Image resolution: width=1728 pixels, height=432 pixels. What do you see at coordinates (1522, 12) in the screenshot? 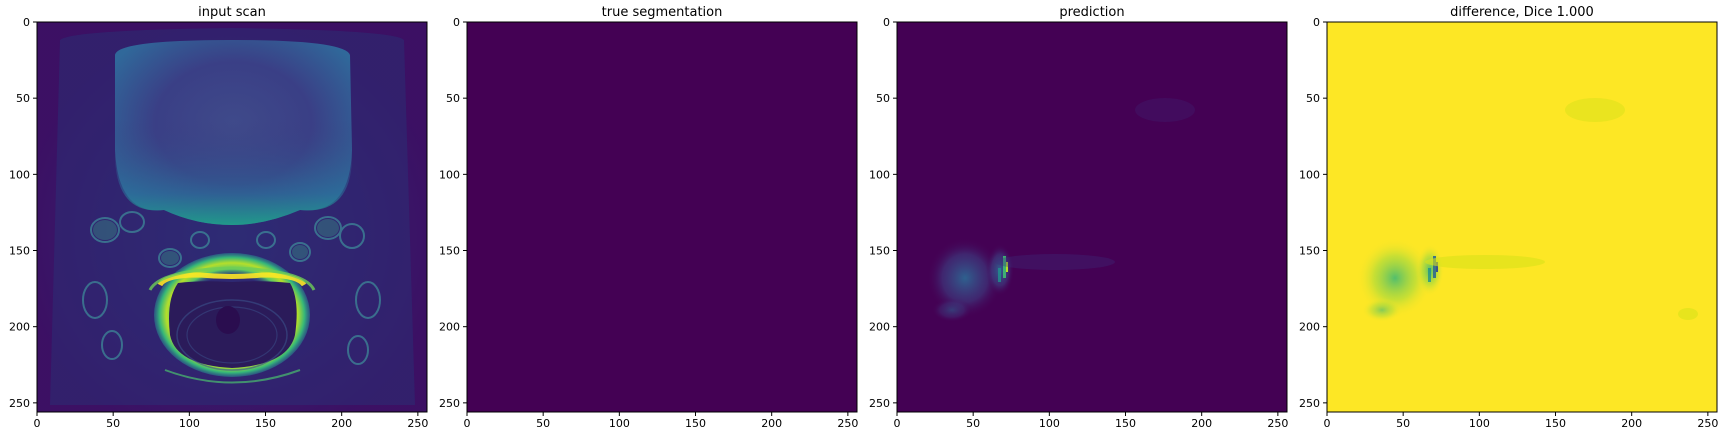
I see `panel-title: difference, Dice 1.000` at bounding box center [1522, 12].